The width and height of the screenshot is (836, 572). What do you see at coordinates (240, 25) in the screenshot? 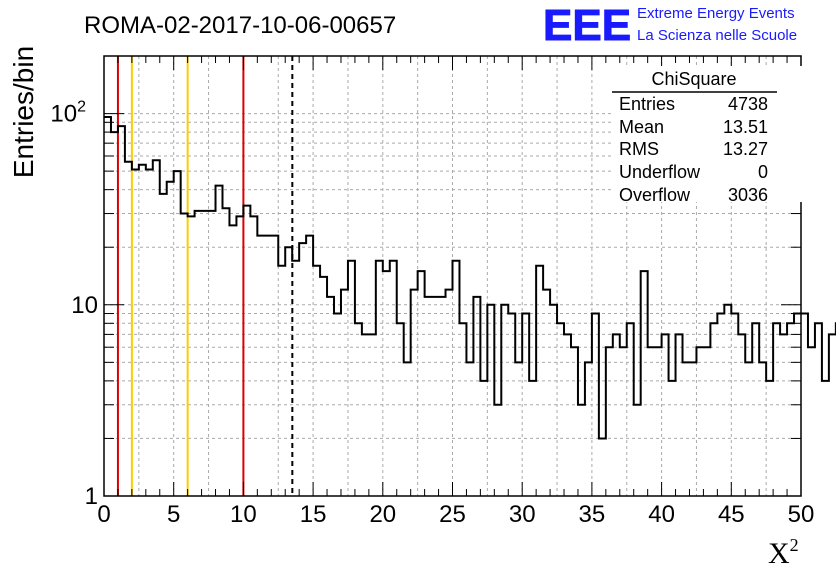
I see `chart-title: ROMA-02-2017-10-06-00657` at bounding box center [240, 25].